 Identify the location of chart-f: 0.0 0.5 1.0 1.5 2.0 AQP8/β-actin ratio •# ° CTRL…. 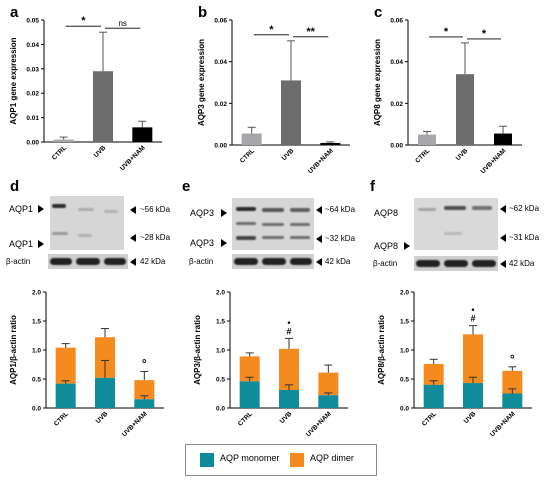
(454, 364).